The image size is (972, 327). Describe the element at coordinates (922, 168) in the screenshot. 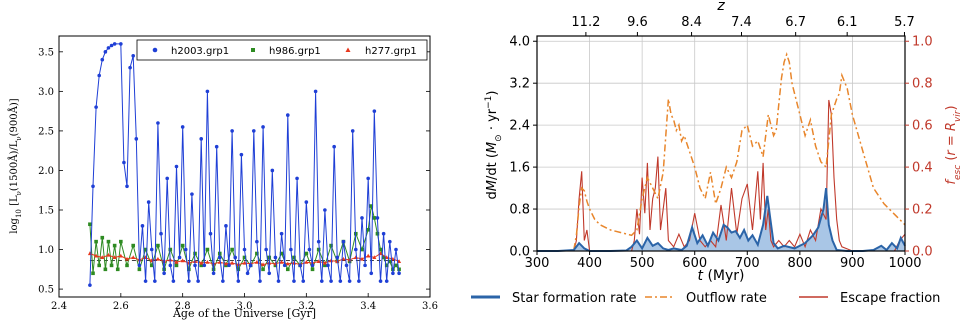

I see `right-y2-tick-label: 0.4` at that location.